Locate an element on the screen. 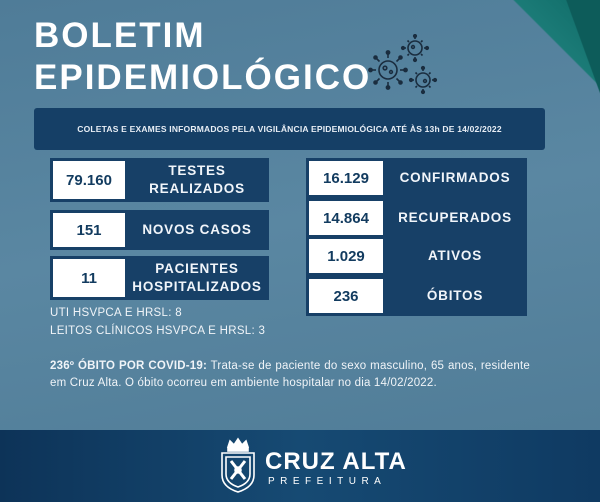  corner-decoration-dark is located at coordinates (570, 70).